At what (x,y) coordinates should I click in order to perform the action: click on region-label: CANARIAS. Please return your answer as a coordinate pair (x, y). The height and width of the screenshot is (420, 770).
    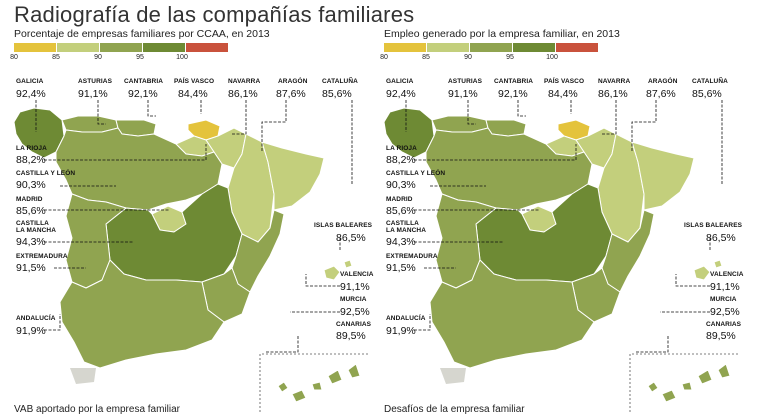
    Looking at the image, I should click on (724, 324).